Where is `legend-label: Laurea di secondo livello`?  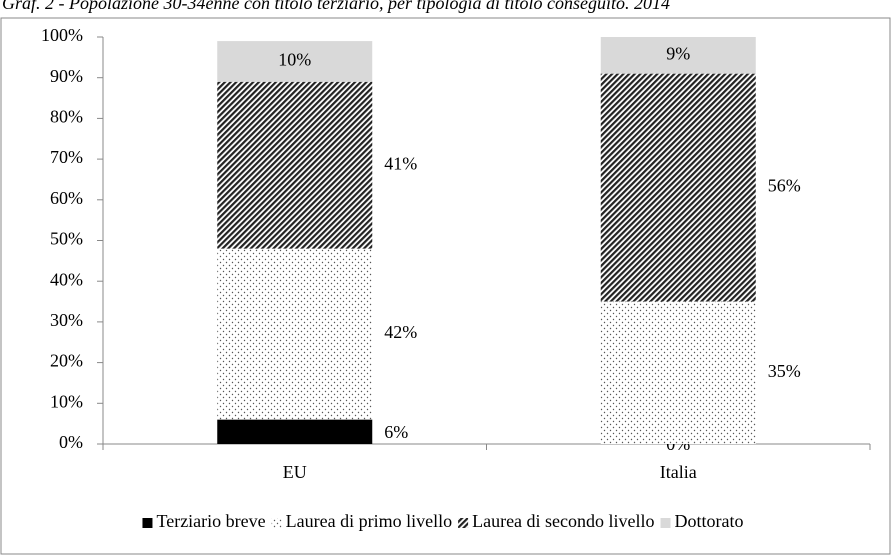
legend-label: Laurea di secondo livello is located at coordinates (563, 521).